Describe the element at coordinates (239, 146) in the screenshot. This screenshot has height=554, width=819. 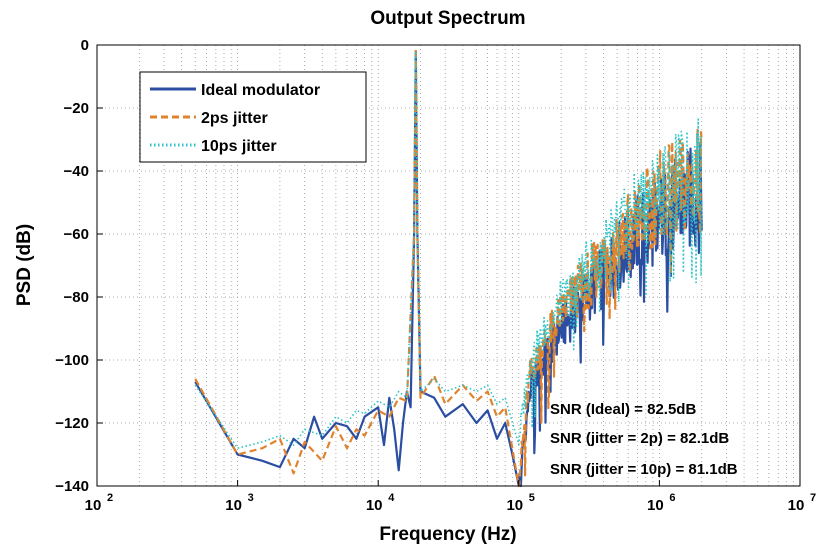
I see `legend-label-10ps: 10ps jitter` at that location.